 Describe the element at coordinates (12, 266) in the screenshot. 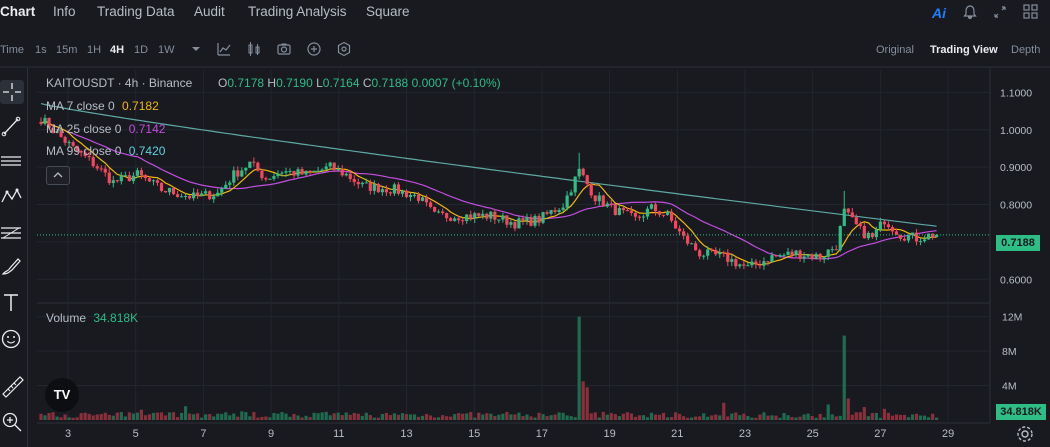

I see `brush-tool` at that location.